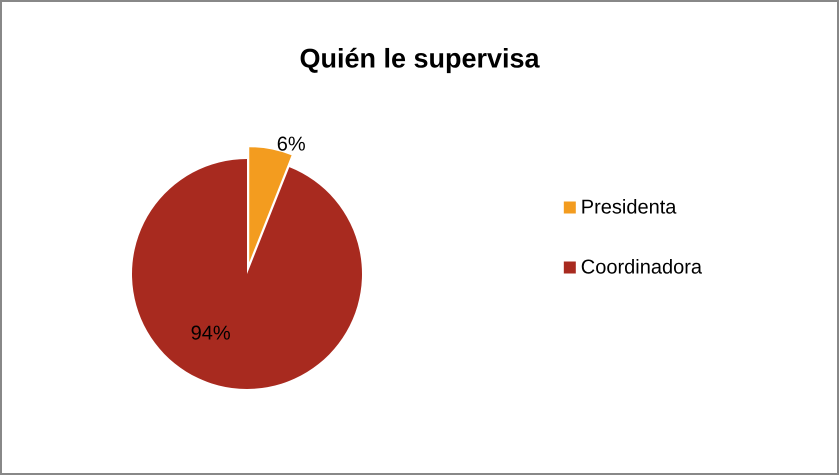 This screenshot has width=839, height=475. I want to click on chart-title: Quién le supervisa, so click(420, 59).